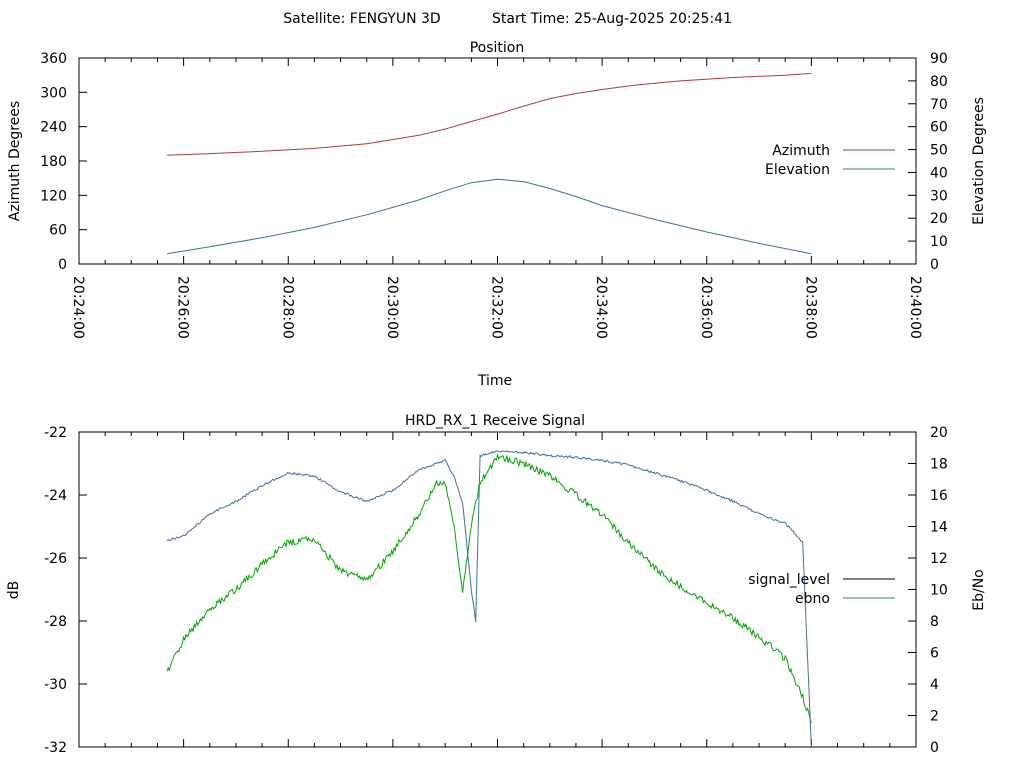 This screenshot has height=768, width=1024. Describe the element at coordinates (915, 307) in the screenshot. I see `x-tick-label: 20:40:00` at that location.